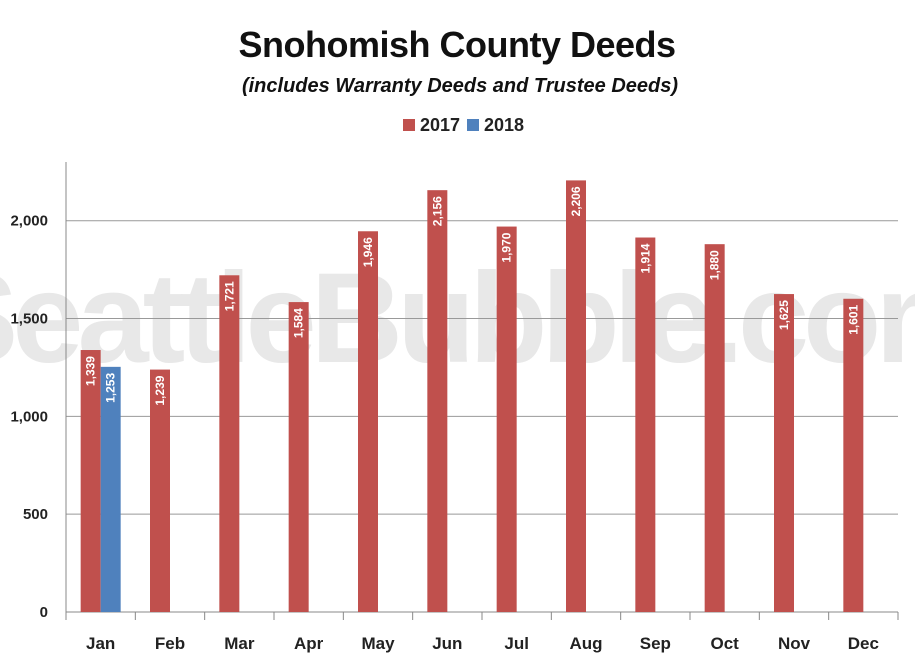 This screenshot has width=915, height=666. I want to click on legend-swatch-2018, so click(473, 125).